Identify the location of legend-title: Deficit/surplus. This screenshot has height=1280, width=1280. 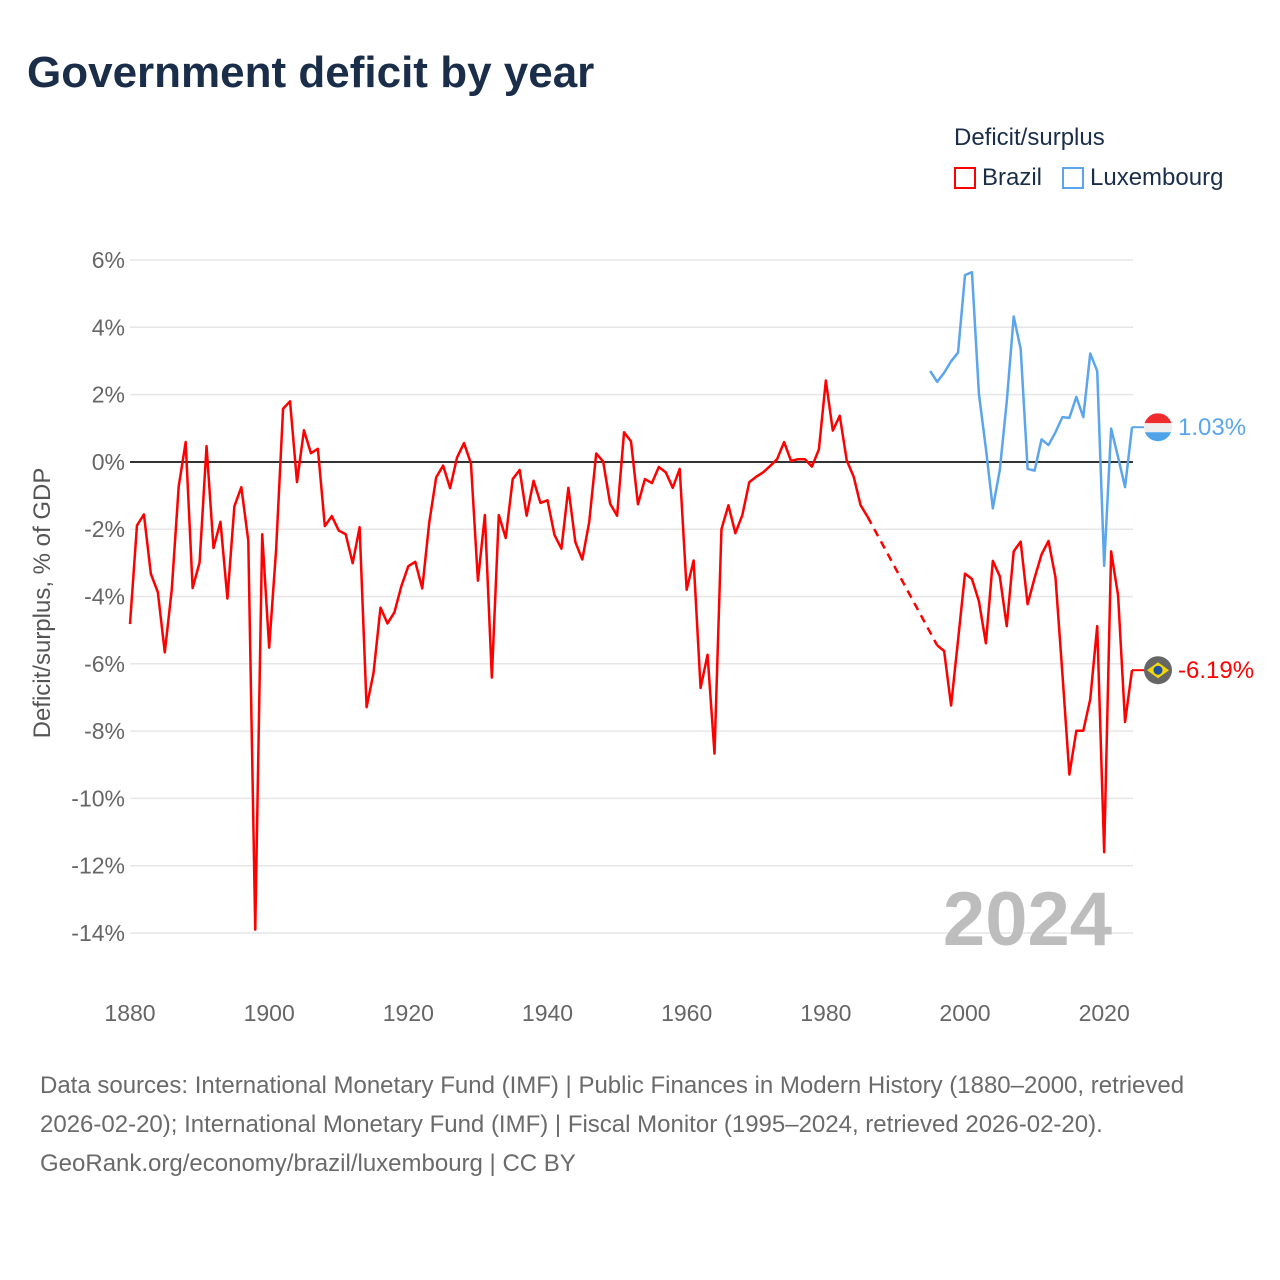
(1029, 137).